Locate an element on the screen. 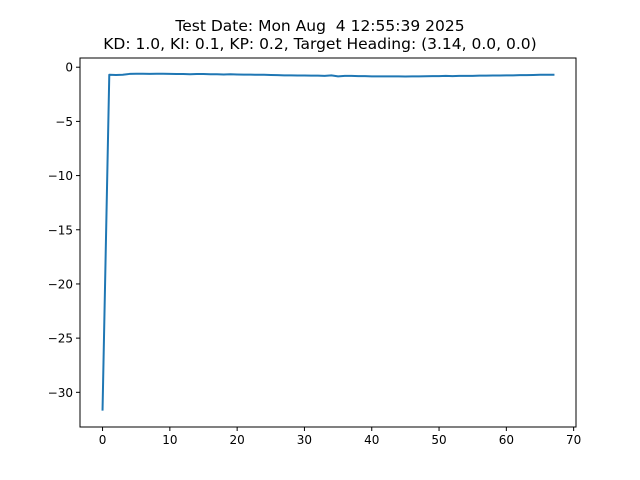 Image resolution: width=640 pixels, height=480 pixels. x-tick-label: 50 is located at coordinates (438, 440).